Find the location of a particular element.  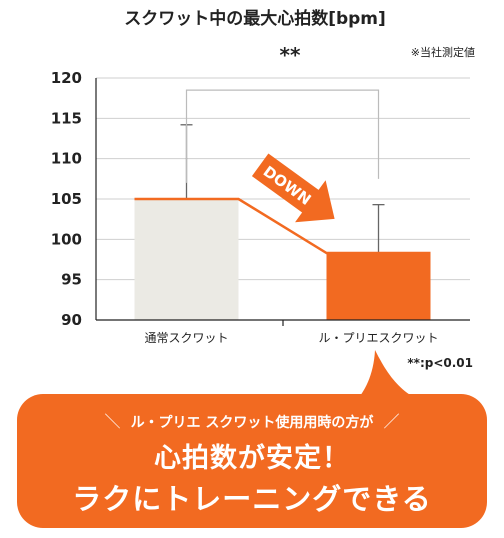

p-value-note: **:p<0.01 is located at coordinates (440, 363).